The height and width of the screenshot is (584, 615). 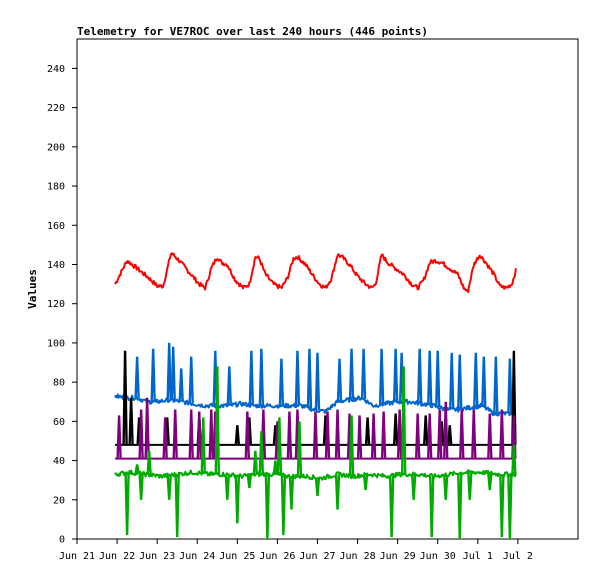 What do you see at coordinates (277, 556) in the screenshot?
I see `x-tick-label: Jun 26` at bounding box center [277, 556].